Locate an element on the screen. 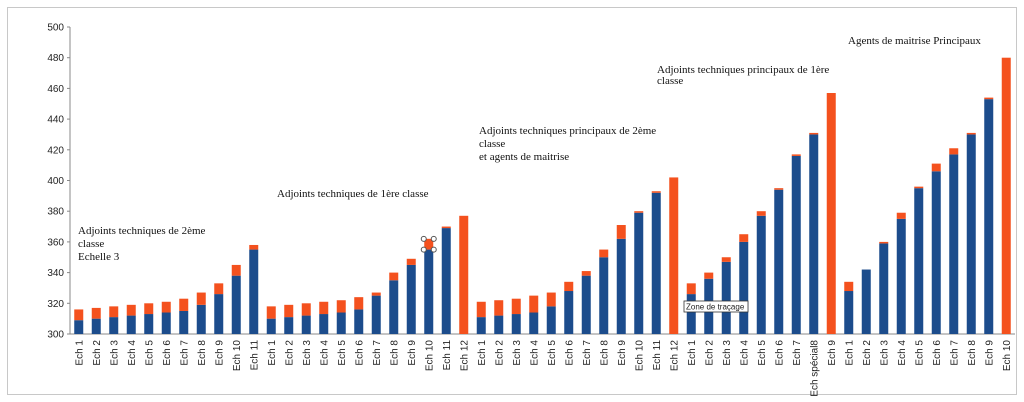 The image size is (1024, 402). y-tick-label: 480 is located at coordinates (55, 58).